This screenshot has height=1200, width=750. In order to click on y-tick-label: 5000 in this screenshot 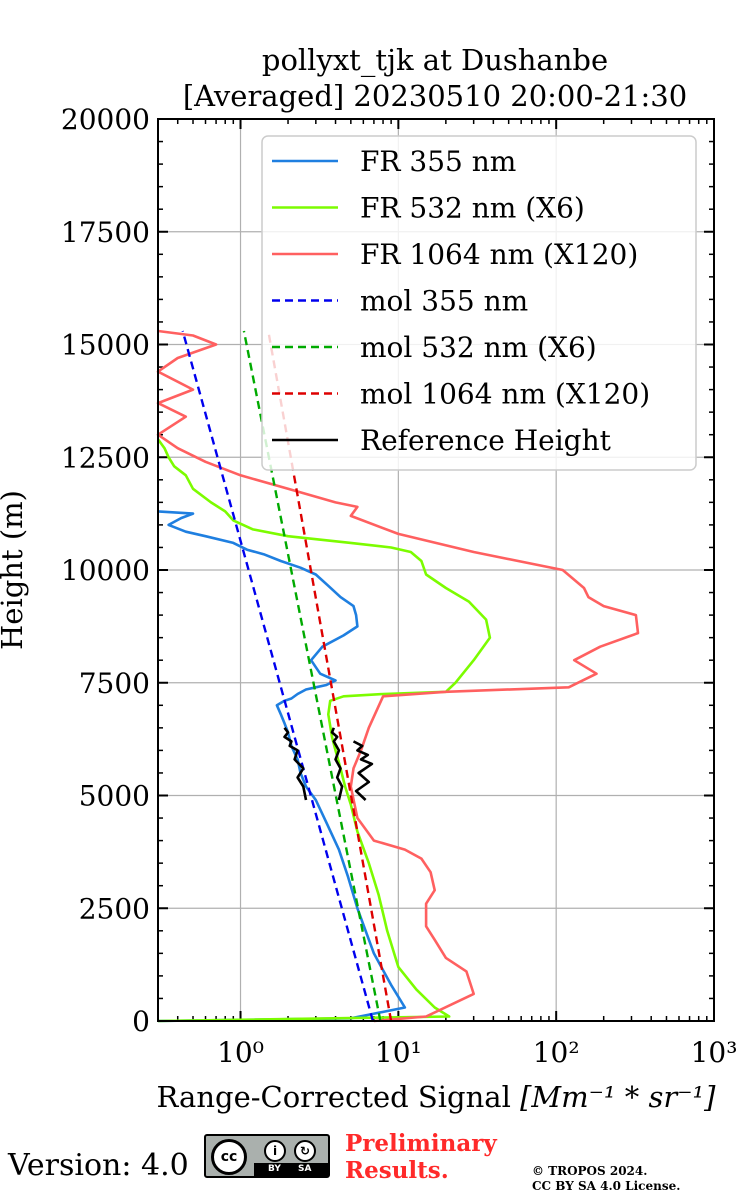, I will do `click(114, 796)`.